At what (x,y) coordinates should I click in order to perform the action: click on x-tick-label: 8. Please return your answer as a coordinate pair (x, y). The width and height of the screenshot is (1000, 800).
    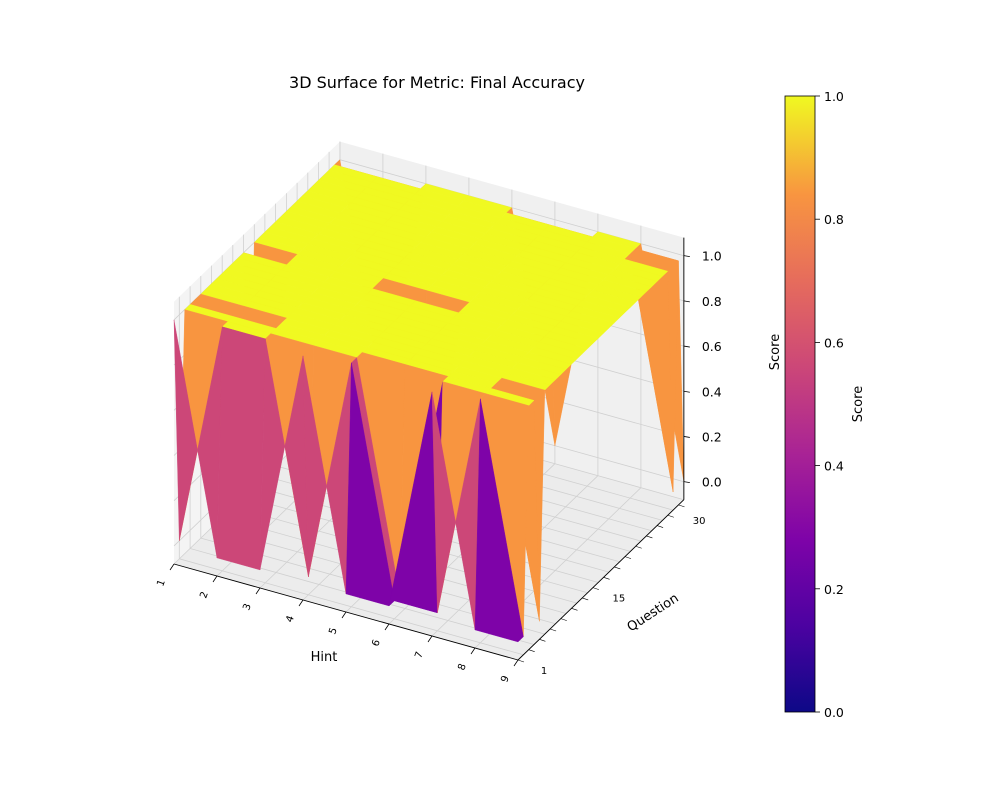
    Looking at the image, I should click on (462, 667).